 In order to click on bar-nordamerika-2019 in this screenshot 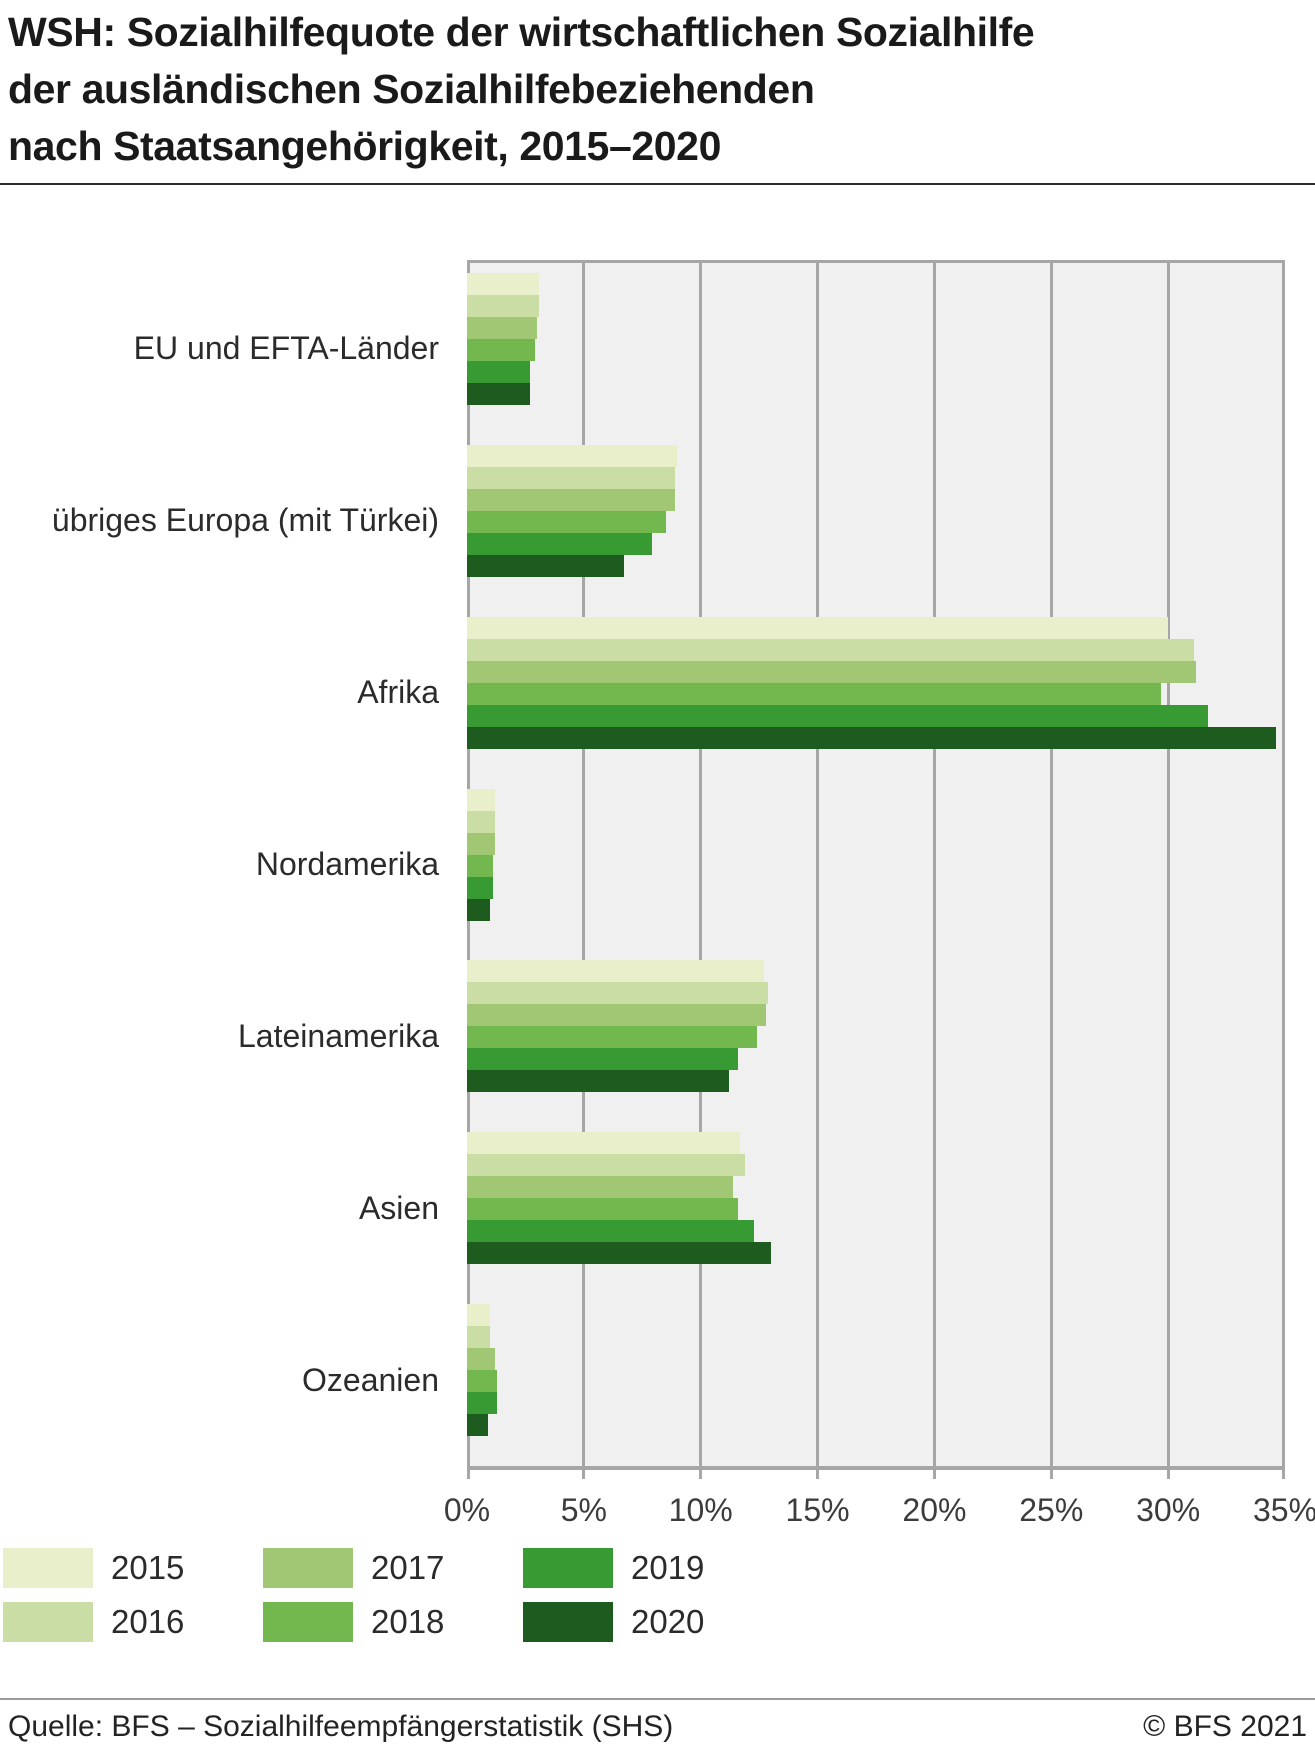, I will do `click(480, 887)`.